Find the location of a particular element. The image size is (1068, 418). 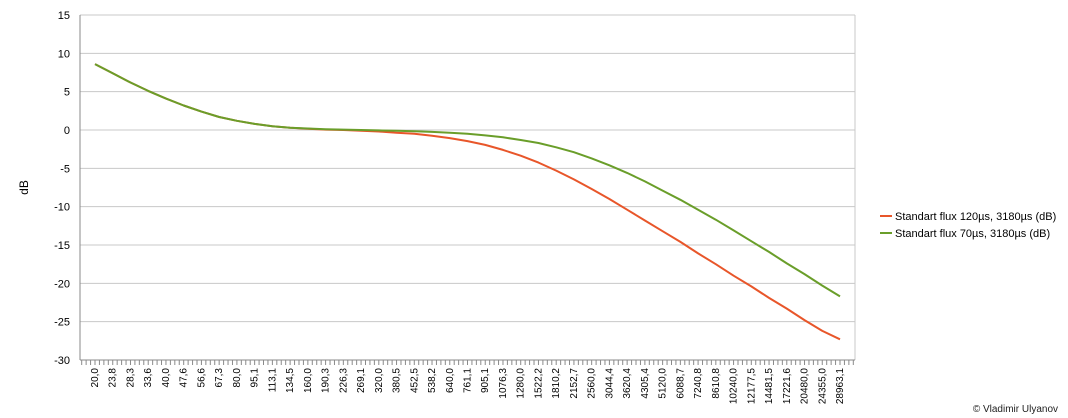

y-tick-label: -5 is located at coordinates (65, 169).